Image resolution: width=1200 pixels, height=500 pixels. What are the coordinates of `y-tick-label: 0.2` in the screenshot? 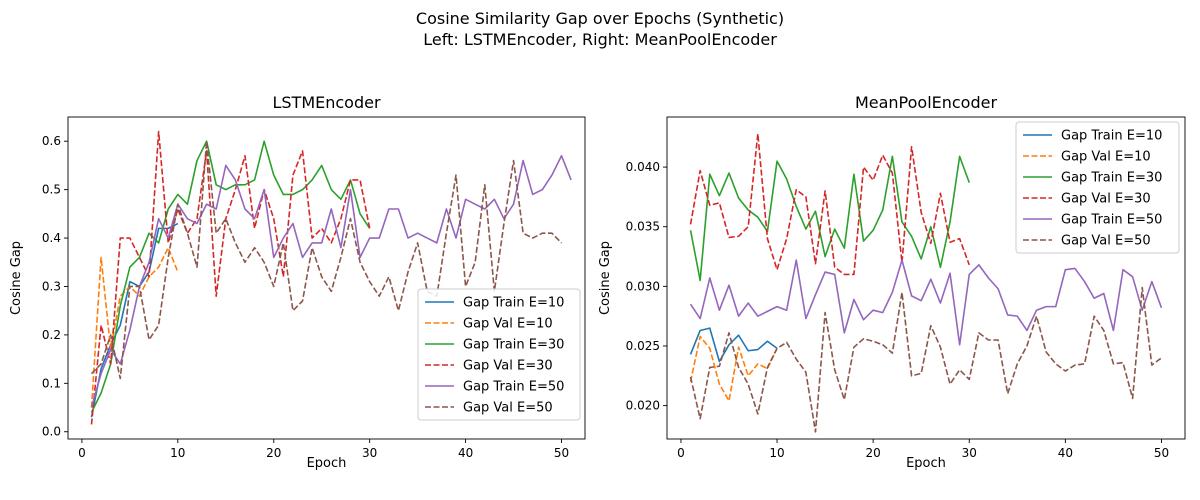 It's located at (51, 335).